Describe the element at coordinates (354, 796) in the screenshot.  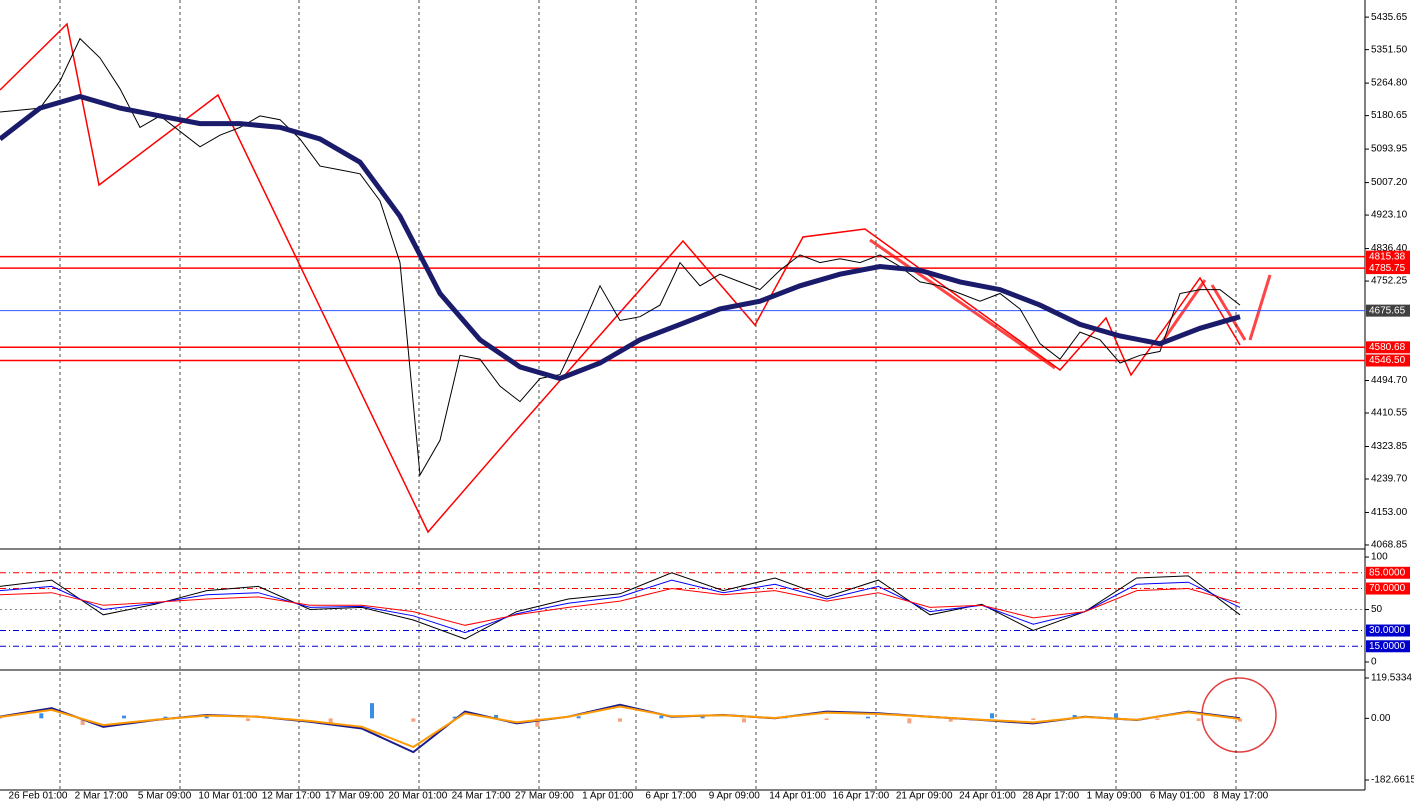
I see `x-tick-label: 17 Mar 09:00` at that location.